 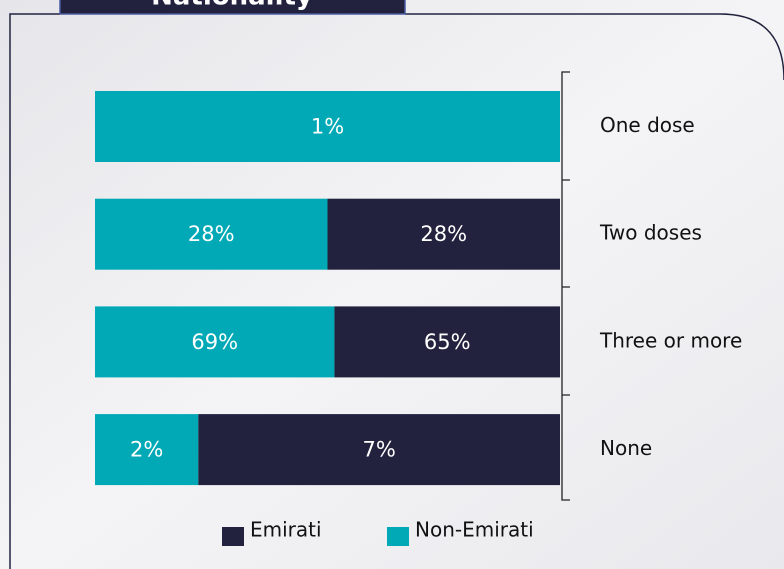 What do you see at coordinates (286, 530) in the screenshot?
I see `legend-label: Emirati` at bounding box center [286, 530].